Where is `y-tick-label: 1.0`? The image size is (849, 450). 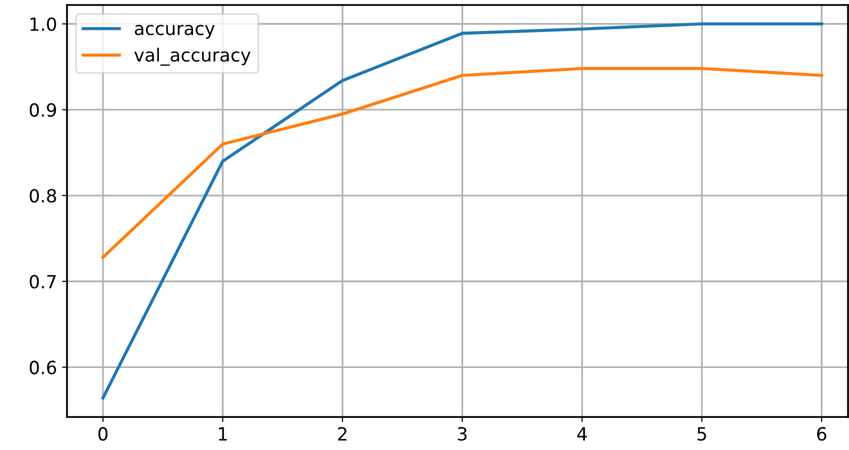
y-tick-label: 1.0 is located at coordinates (43, 24).